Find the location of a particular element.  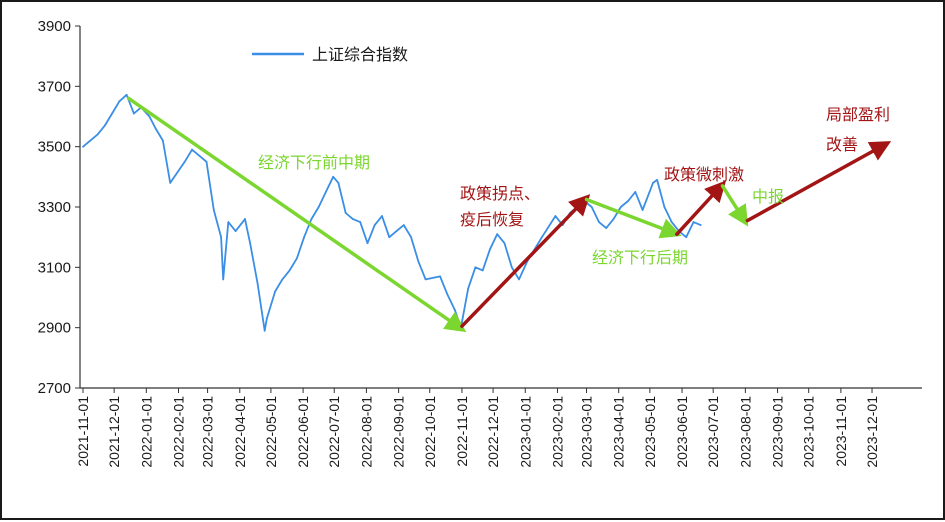

x-tick-label: 2022-05-01 is located at coordinates (271, 432).